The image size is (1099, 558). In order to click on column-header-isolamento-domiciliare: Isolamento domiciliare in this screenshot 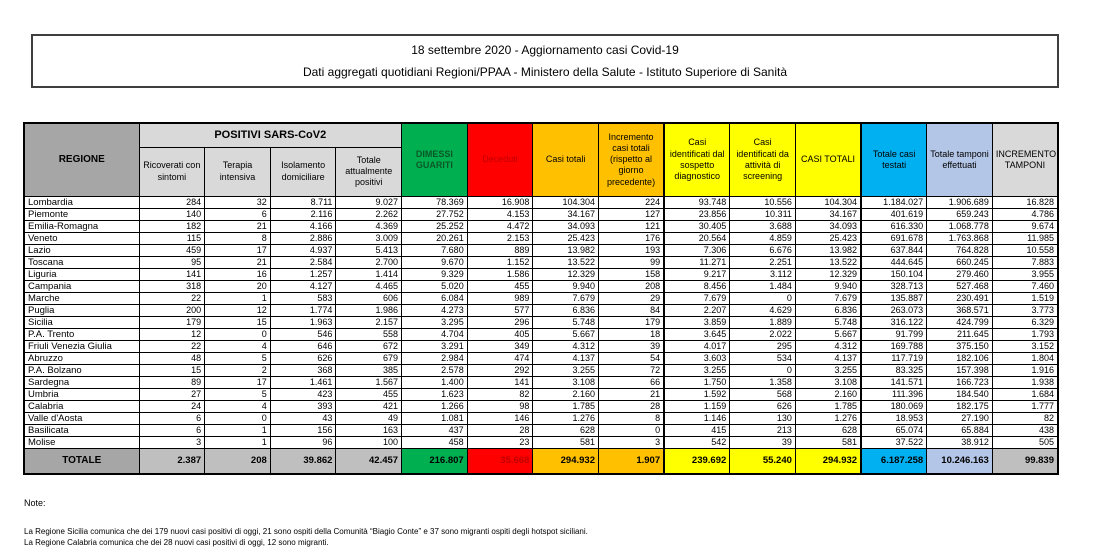, I will do `click(303, 171)`.